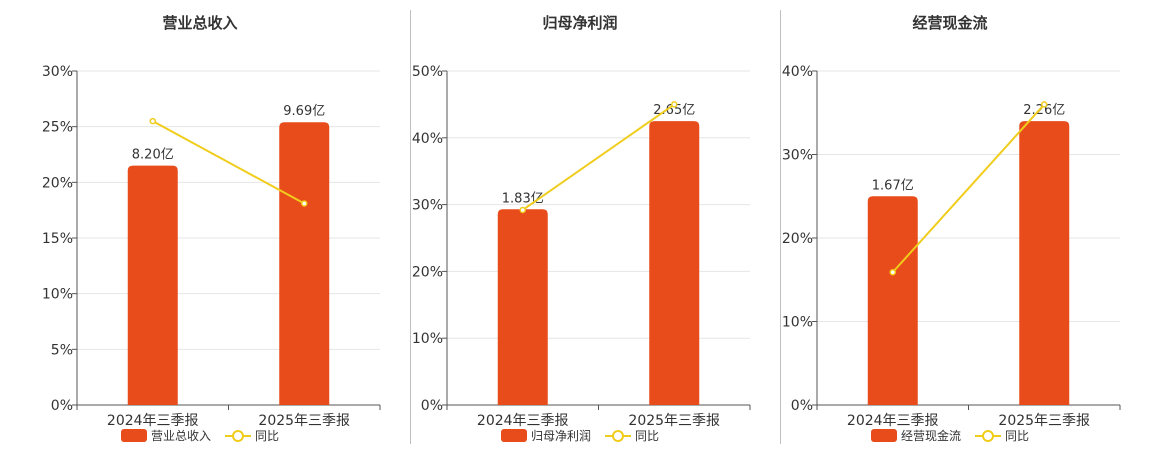  I want to click on bar-data-label: 8.20亿, so click(153, 155).